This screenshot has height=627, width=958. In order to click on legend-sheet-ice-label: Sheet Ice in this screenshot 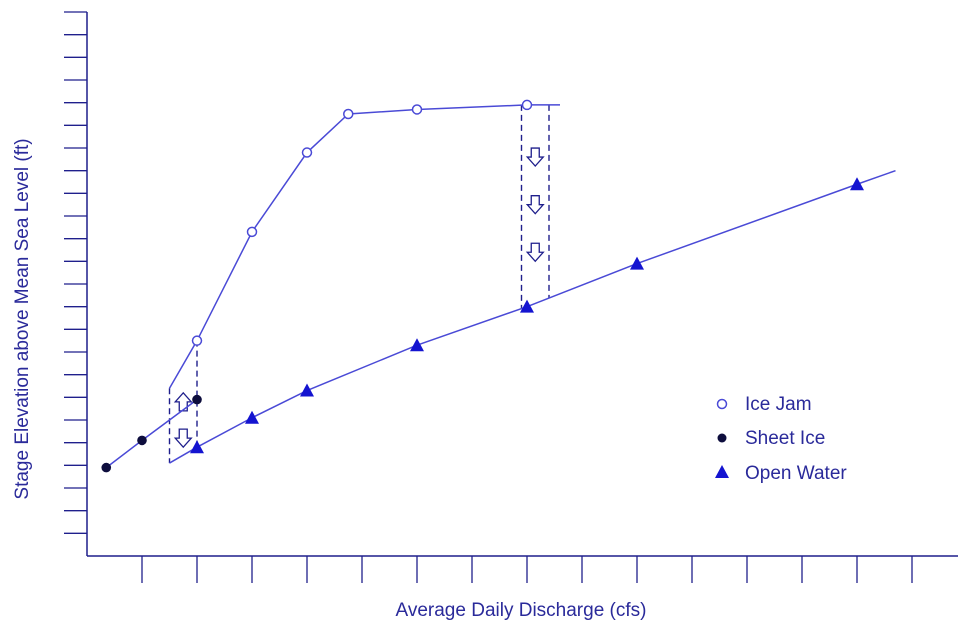, I will do `click(785, 438)`.